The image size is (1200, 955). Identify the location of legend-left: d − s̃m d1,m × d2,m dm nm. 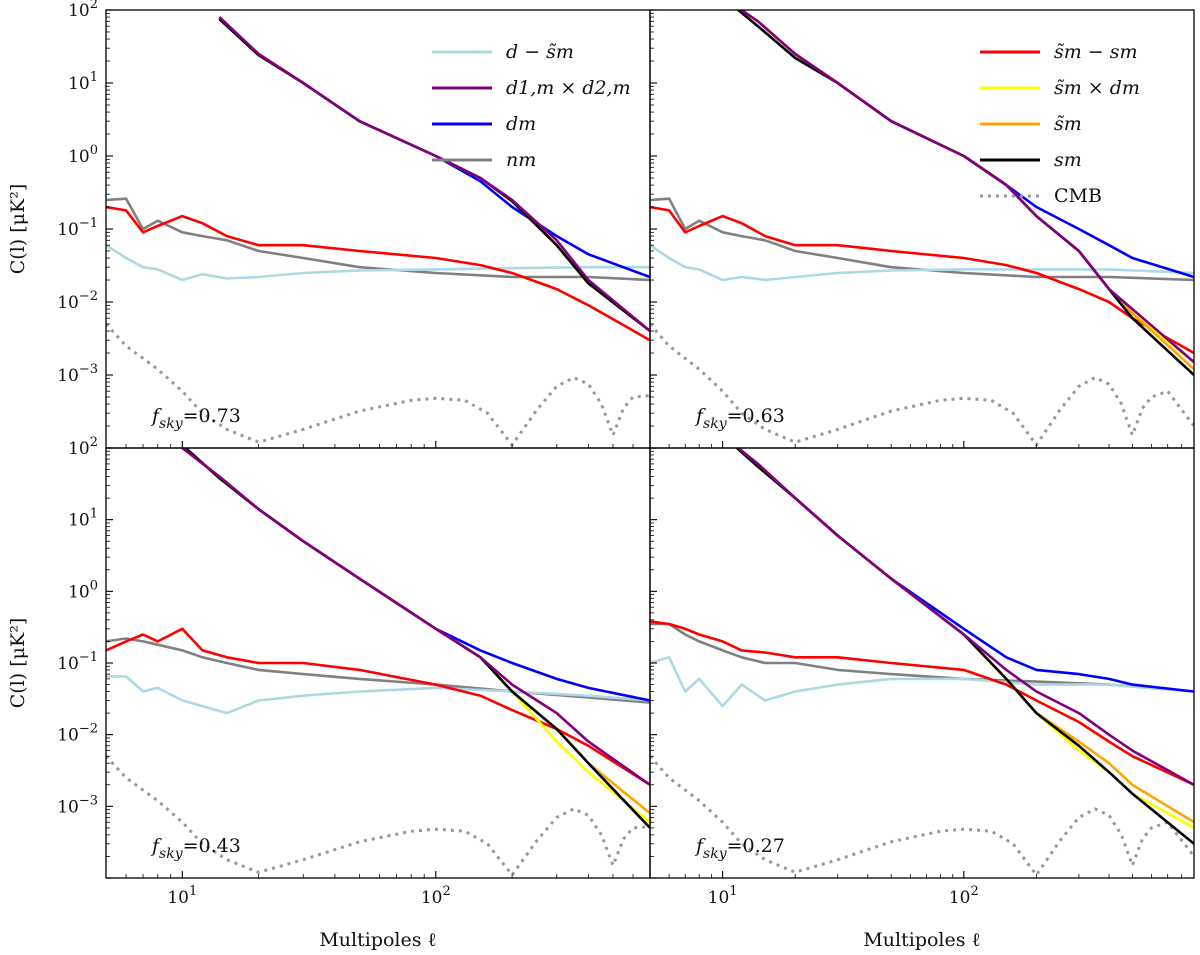
(531, 106).